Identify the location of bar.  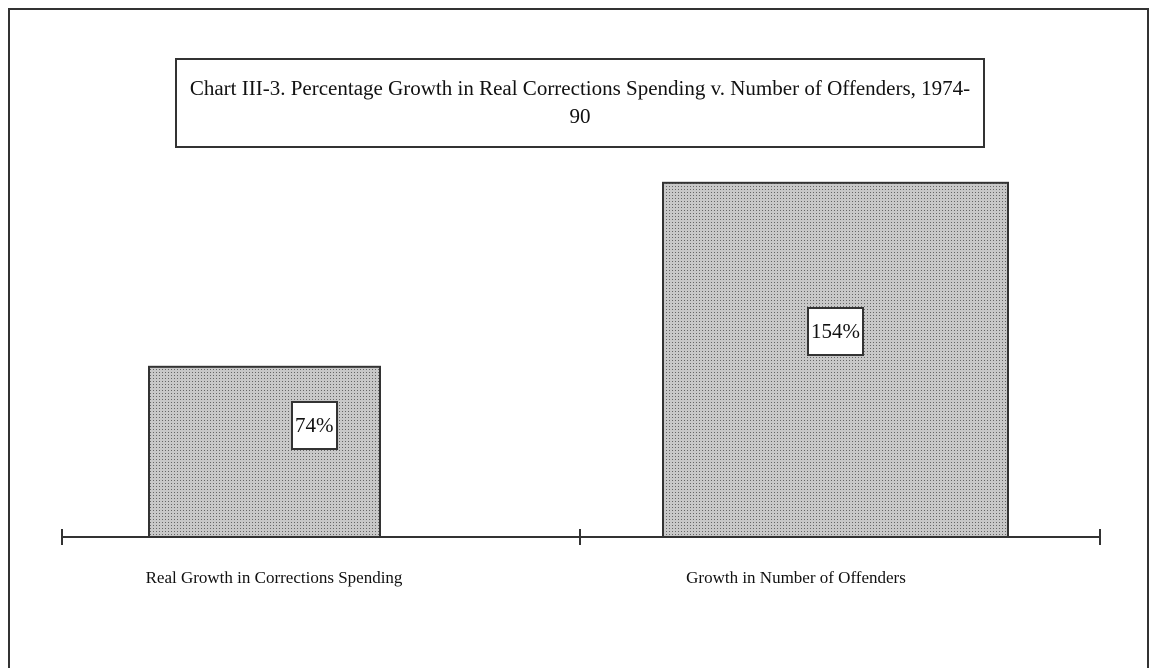
(264, 451).